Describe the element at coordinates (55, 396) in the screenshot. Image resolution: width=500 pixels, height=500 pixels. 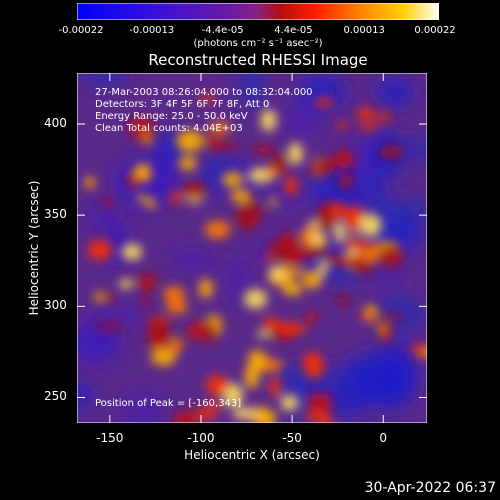
I see `y-tick-label: 250` at that location.